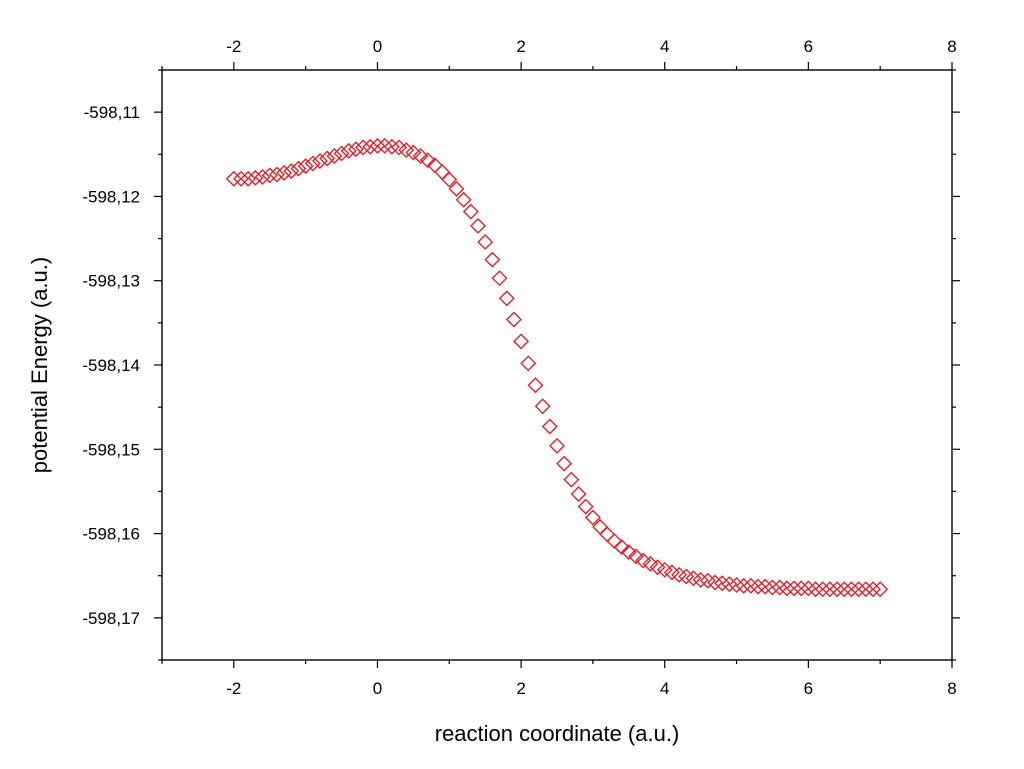  I want to click on y-tick-label: -598,15, so click(111, 449).